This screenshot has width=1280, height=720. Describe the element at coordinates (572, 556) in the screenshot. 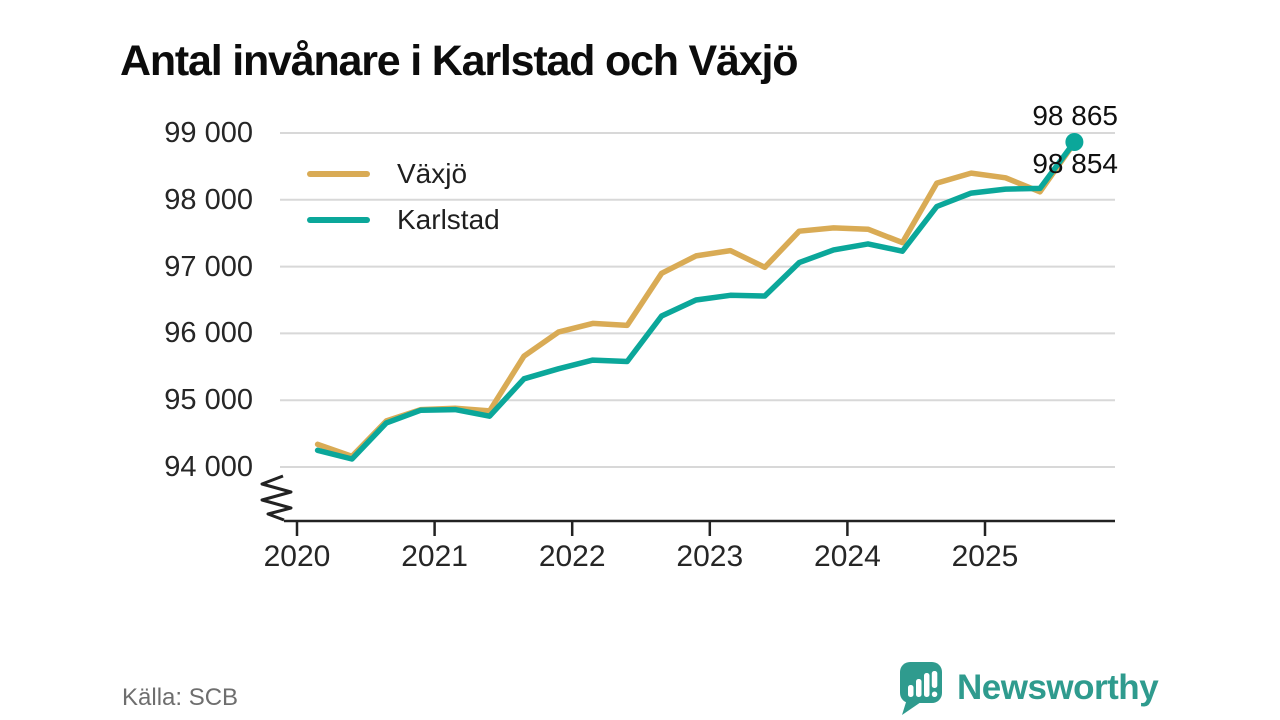

I see `x-axis-label: 2022` at that location.